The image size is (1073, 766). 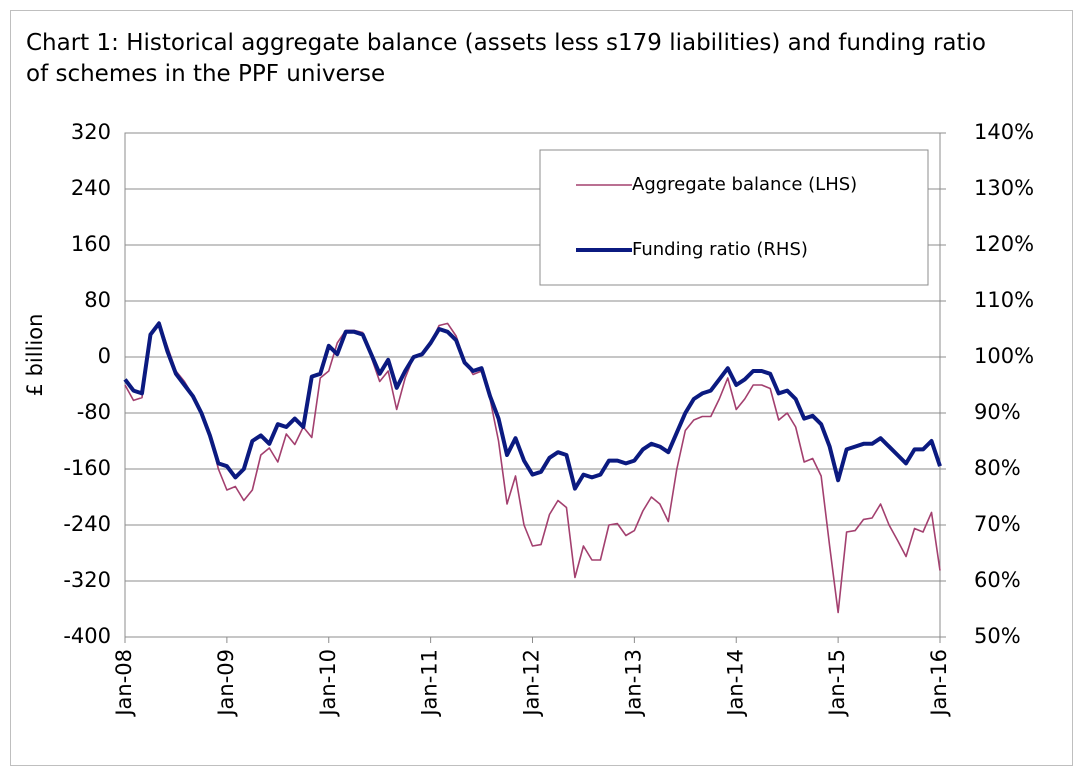 What do you see at coordinates (997, 524) in the screenshot?
I see `y2-tick-label: 70%` at bounding box center [997, 524].